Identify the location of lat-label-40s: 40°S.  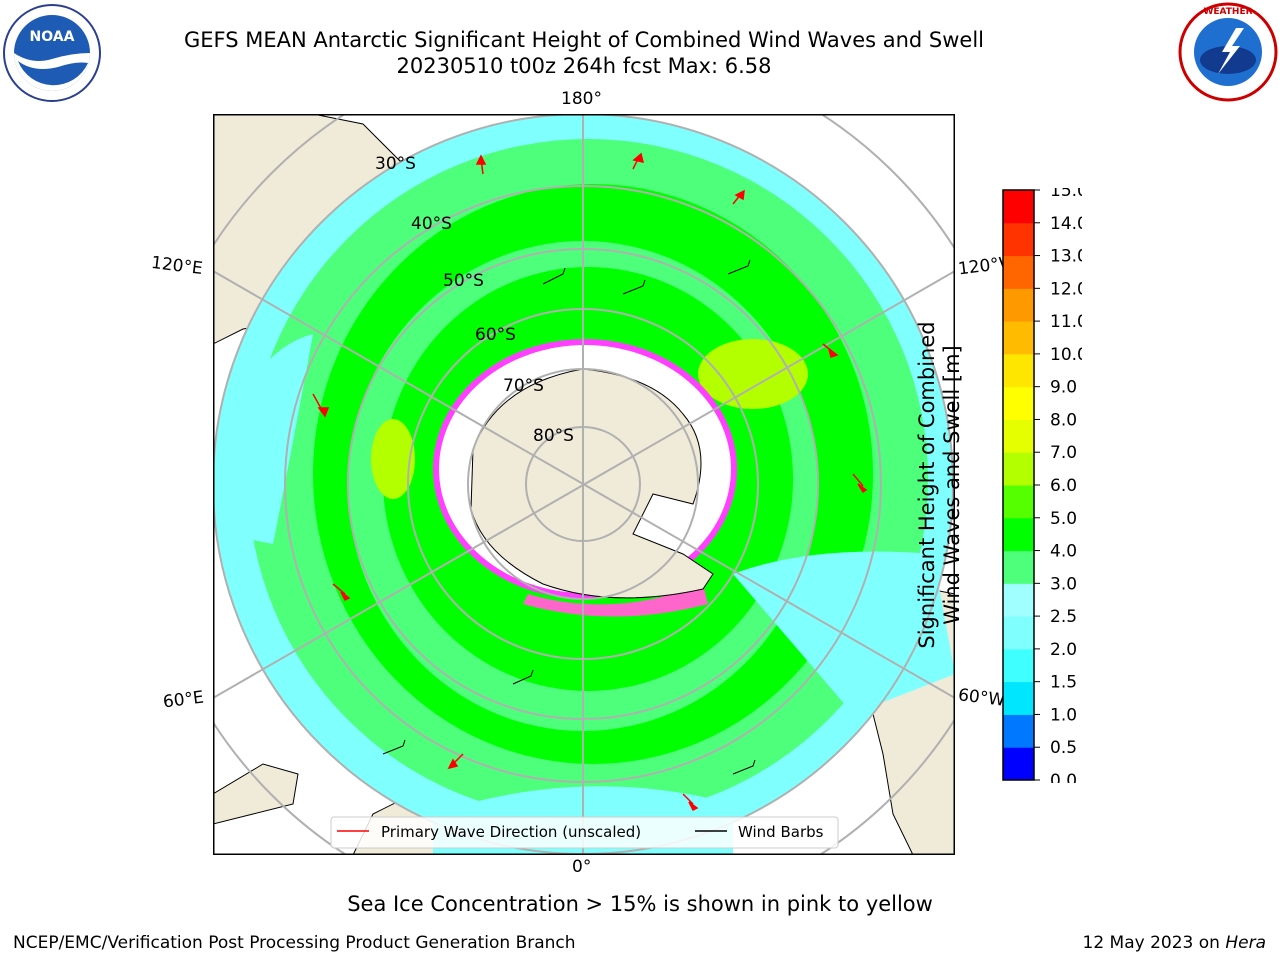
(431, 224).